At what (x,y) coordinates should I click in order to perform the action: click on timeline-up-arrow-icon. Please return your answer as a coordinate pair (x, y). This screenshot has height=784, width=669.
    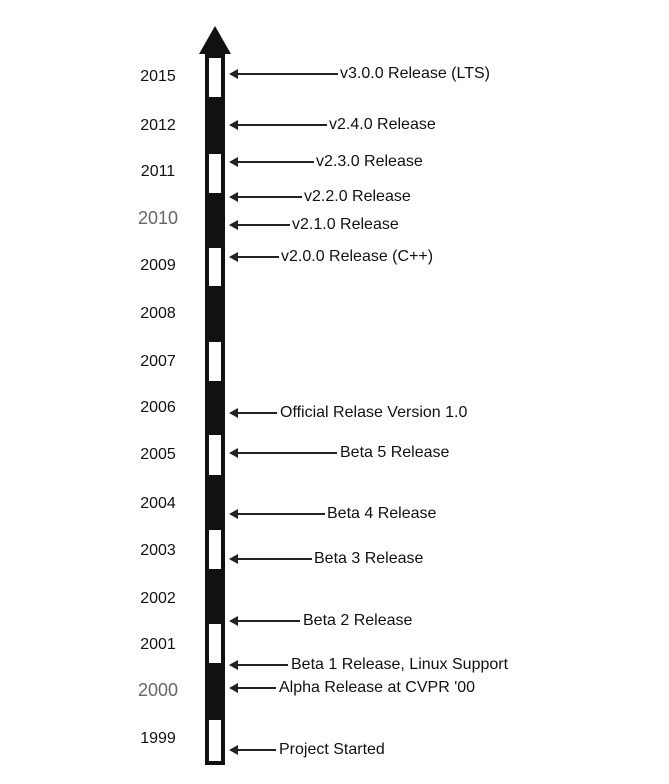
    Looking at the image, I should click on (215, 40).